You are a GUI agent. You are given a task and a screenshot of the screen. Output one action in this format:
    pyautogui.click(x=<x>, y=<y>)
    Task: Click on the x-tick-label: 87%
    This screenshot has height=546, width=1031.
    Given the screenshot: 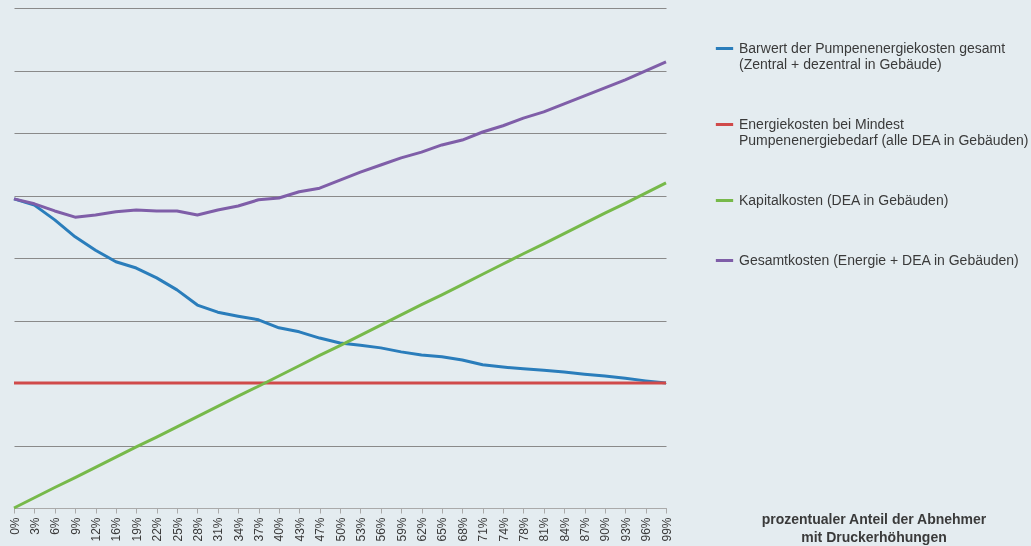 What is the action you would take?
    pyautogui.click(x=585, y=529)
    